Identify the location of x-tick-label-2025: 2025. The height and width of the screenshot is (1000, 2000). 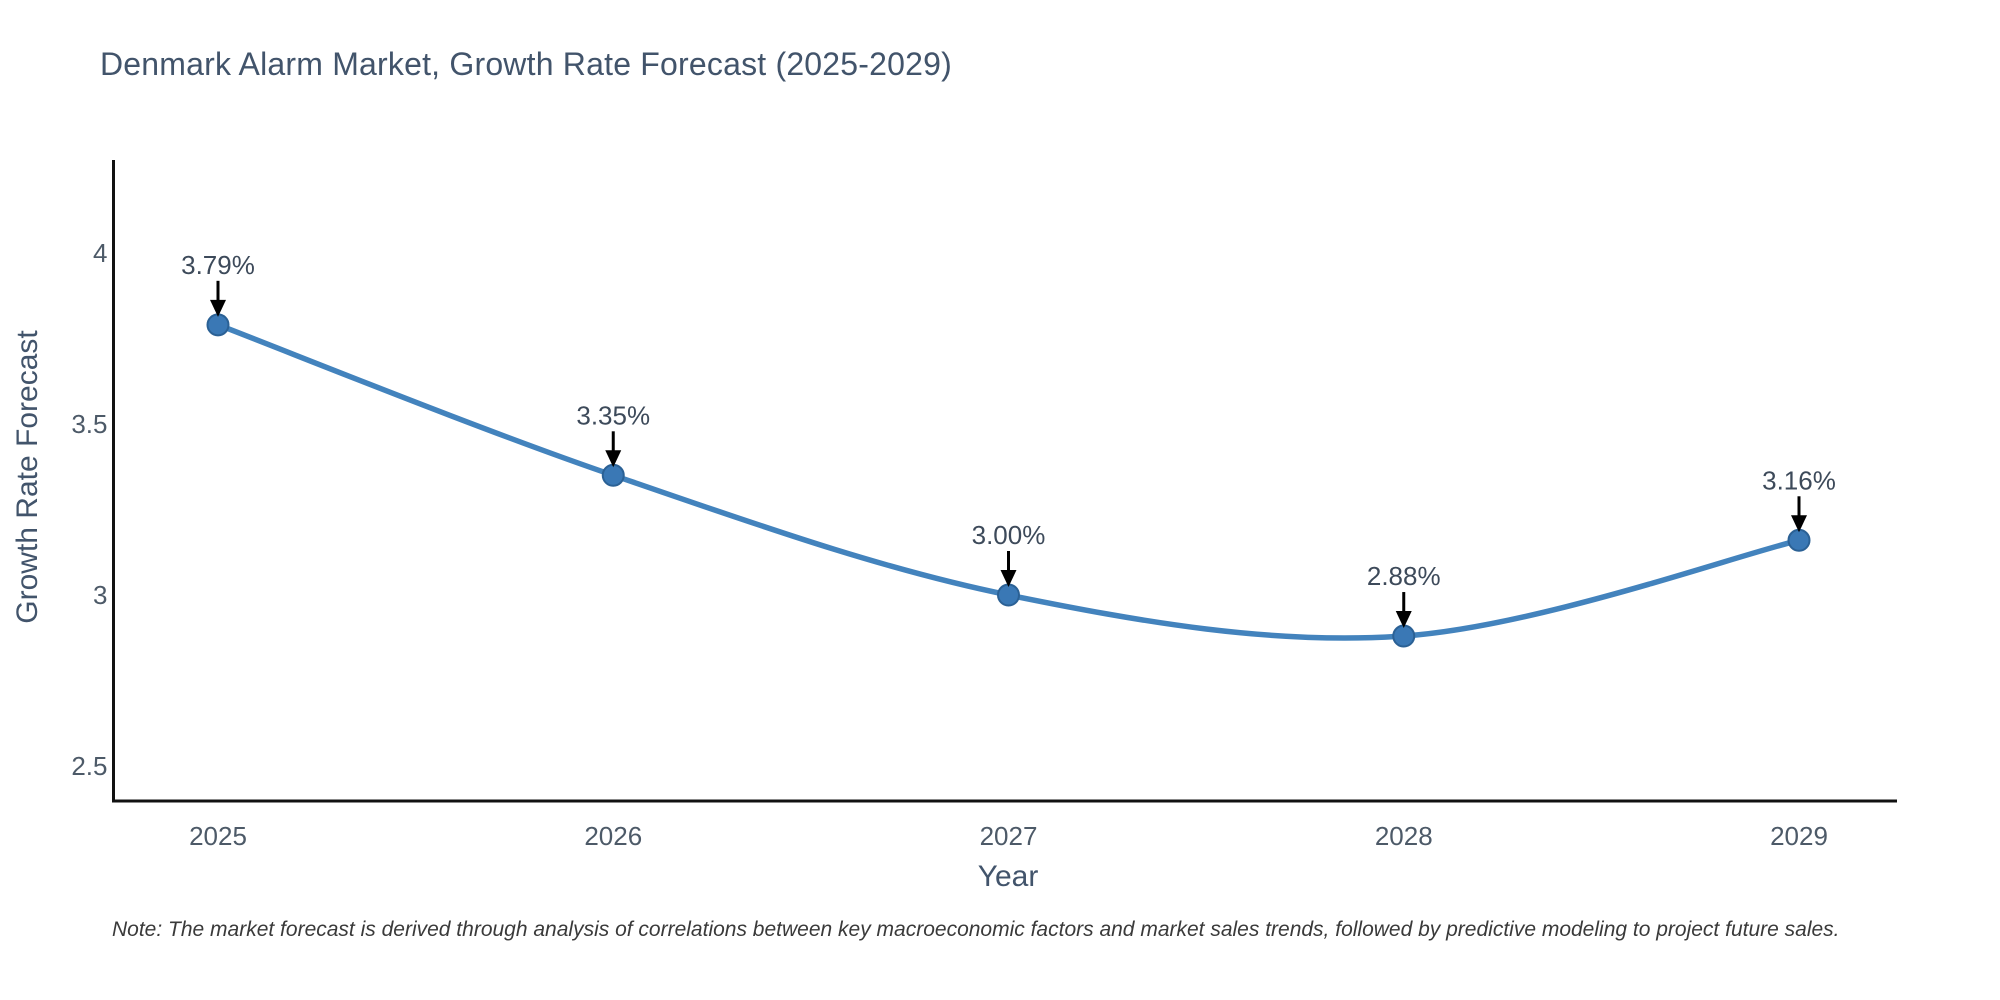
(218, 836).